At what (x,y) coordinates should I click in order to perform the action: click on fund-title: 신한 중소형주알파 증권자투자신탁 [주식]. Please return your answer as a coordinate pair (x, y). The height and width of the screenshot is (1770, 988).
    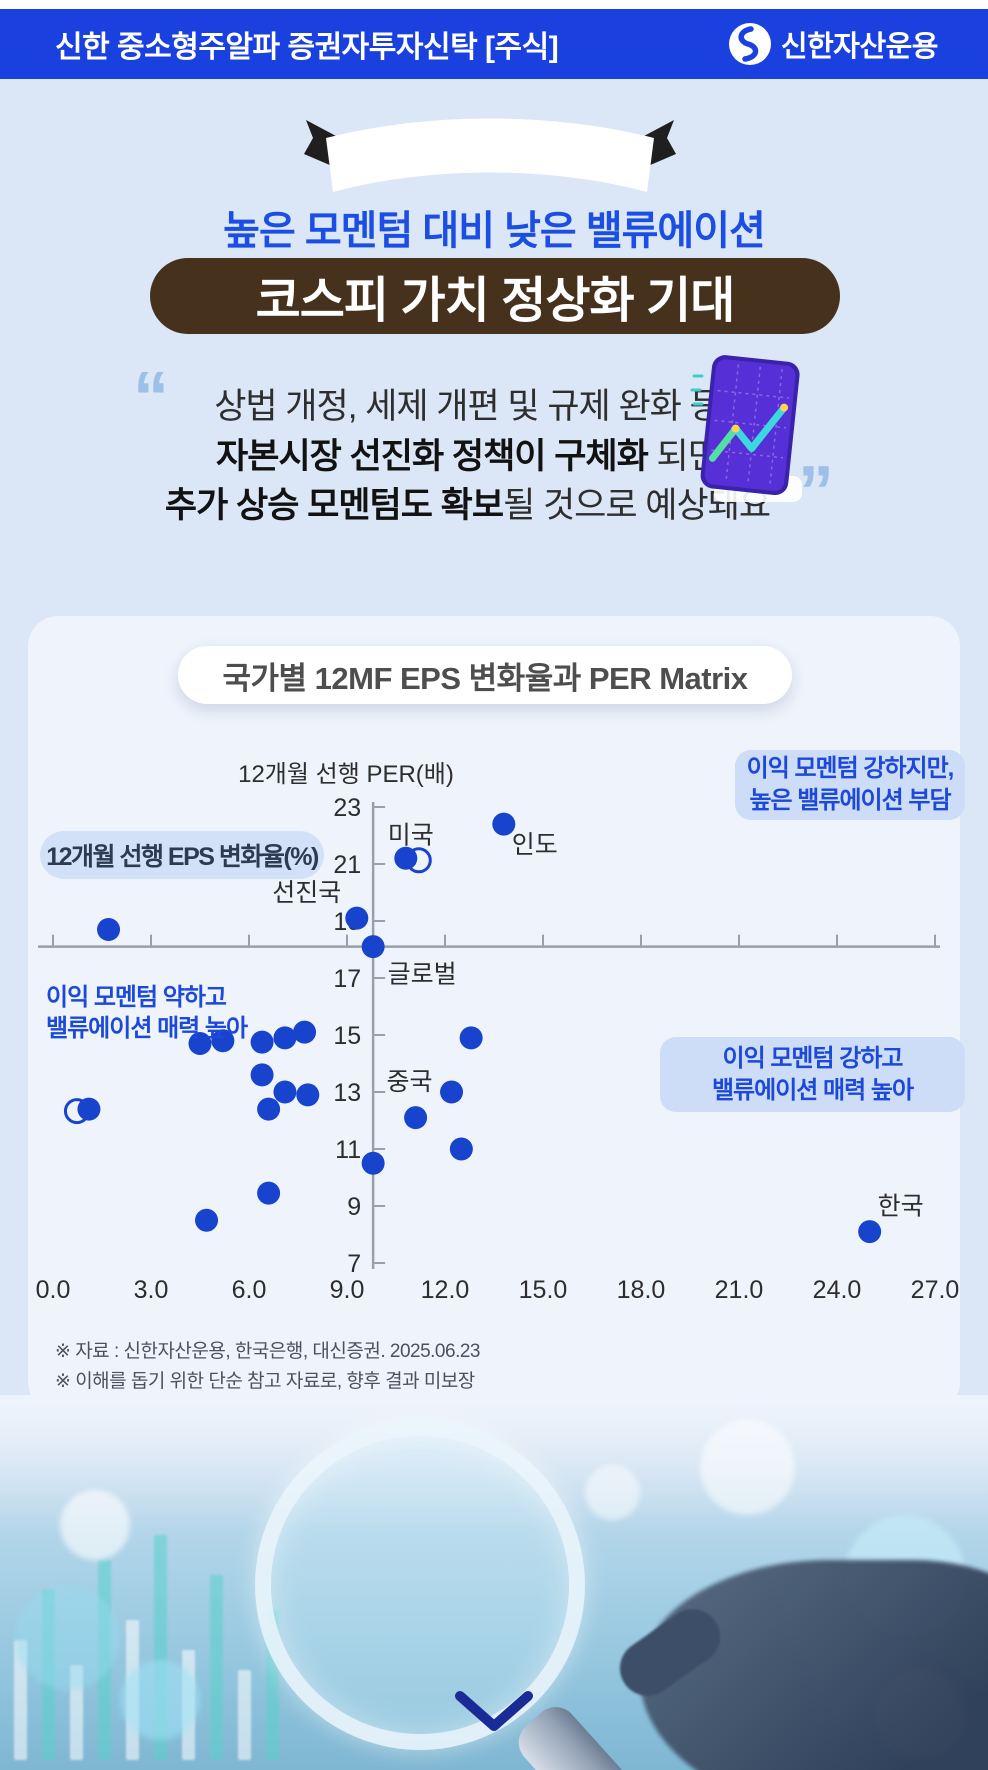
    Looking at the image, I should click on (307, 47).